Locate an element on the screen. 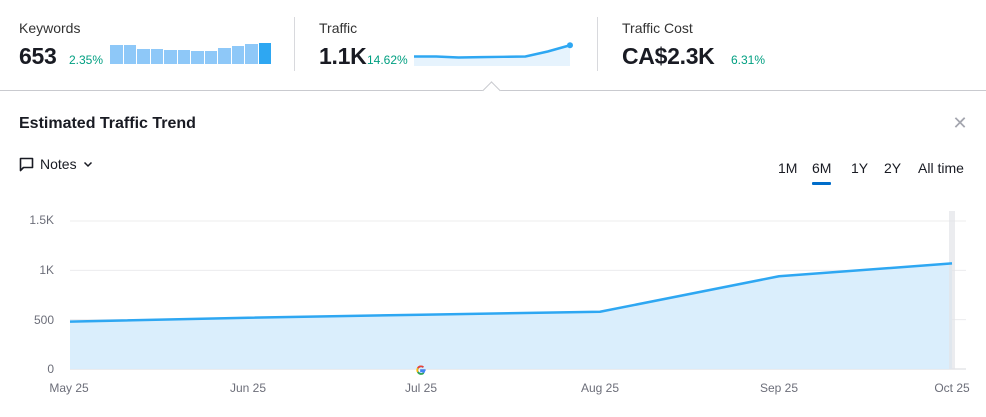  period-tabs: 1M 6M 1Y 2Y All time is located at coordinates (493, 175).